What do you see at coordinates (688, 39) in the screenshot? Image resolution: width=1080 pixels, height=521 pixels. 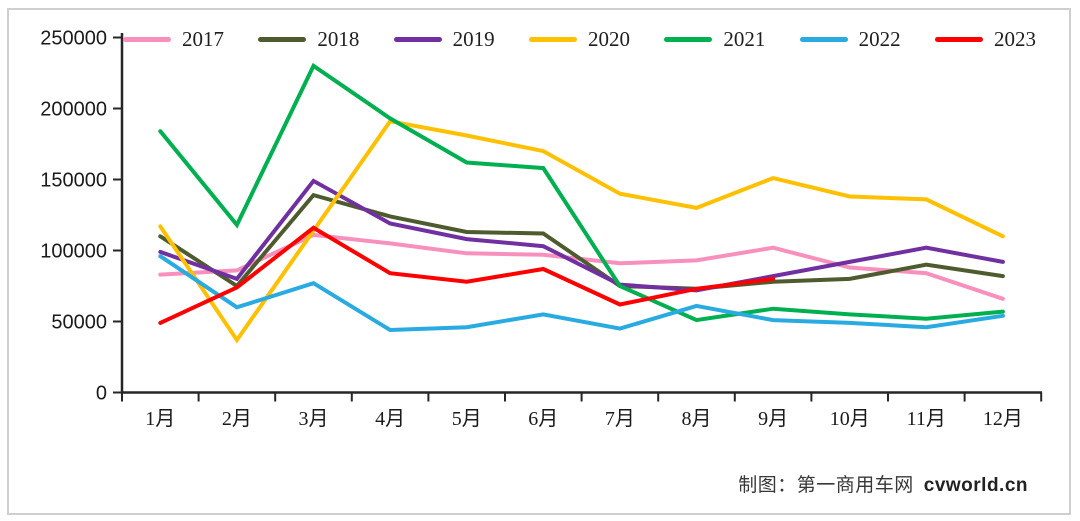 I see `legend-swatch-2021` at bounding box center [688, 39].